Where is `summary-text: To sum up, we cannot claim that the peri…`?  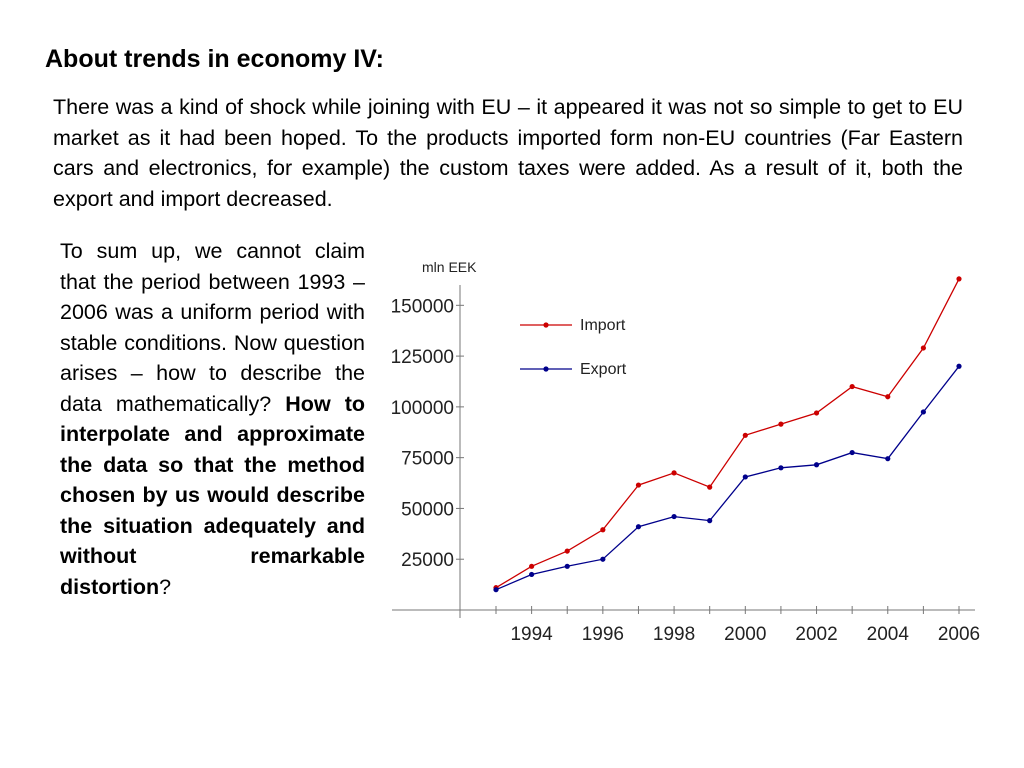
summary-text: To sum up, we cannot claim that the peri… is located at coordinates (212, 327).